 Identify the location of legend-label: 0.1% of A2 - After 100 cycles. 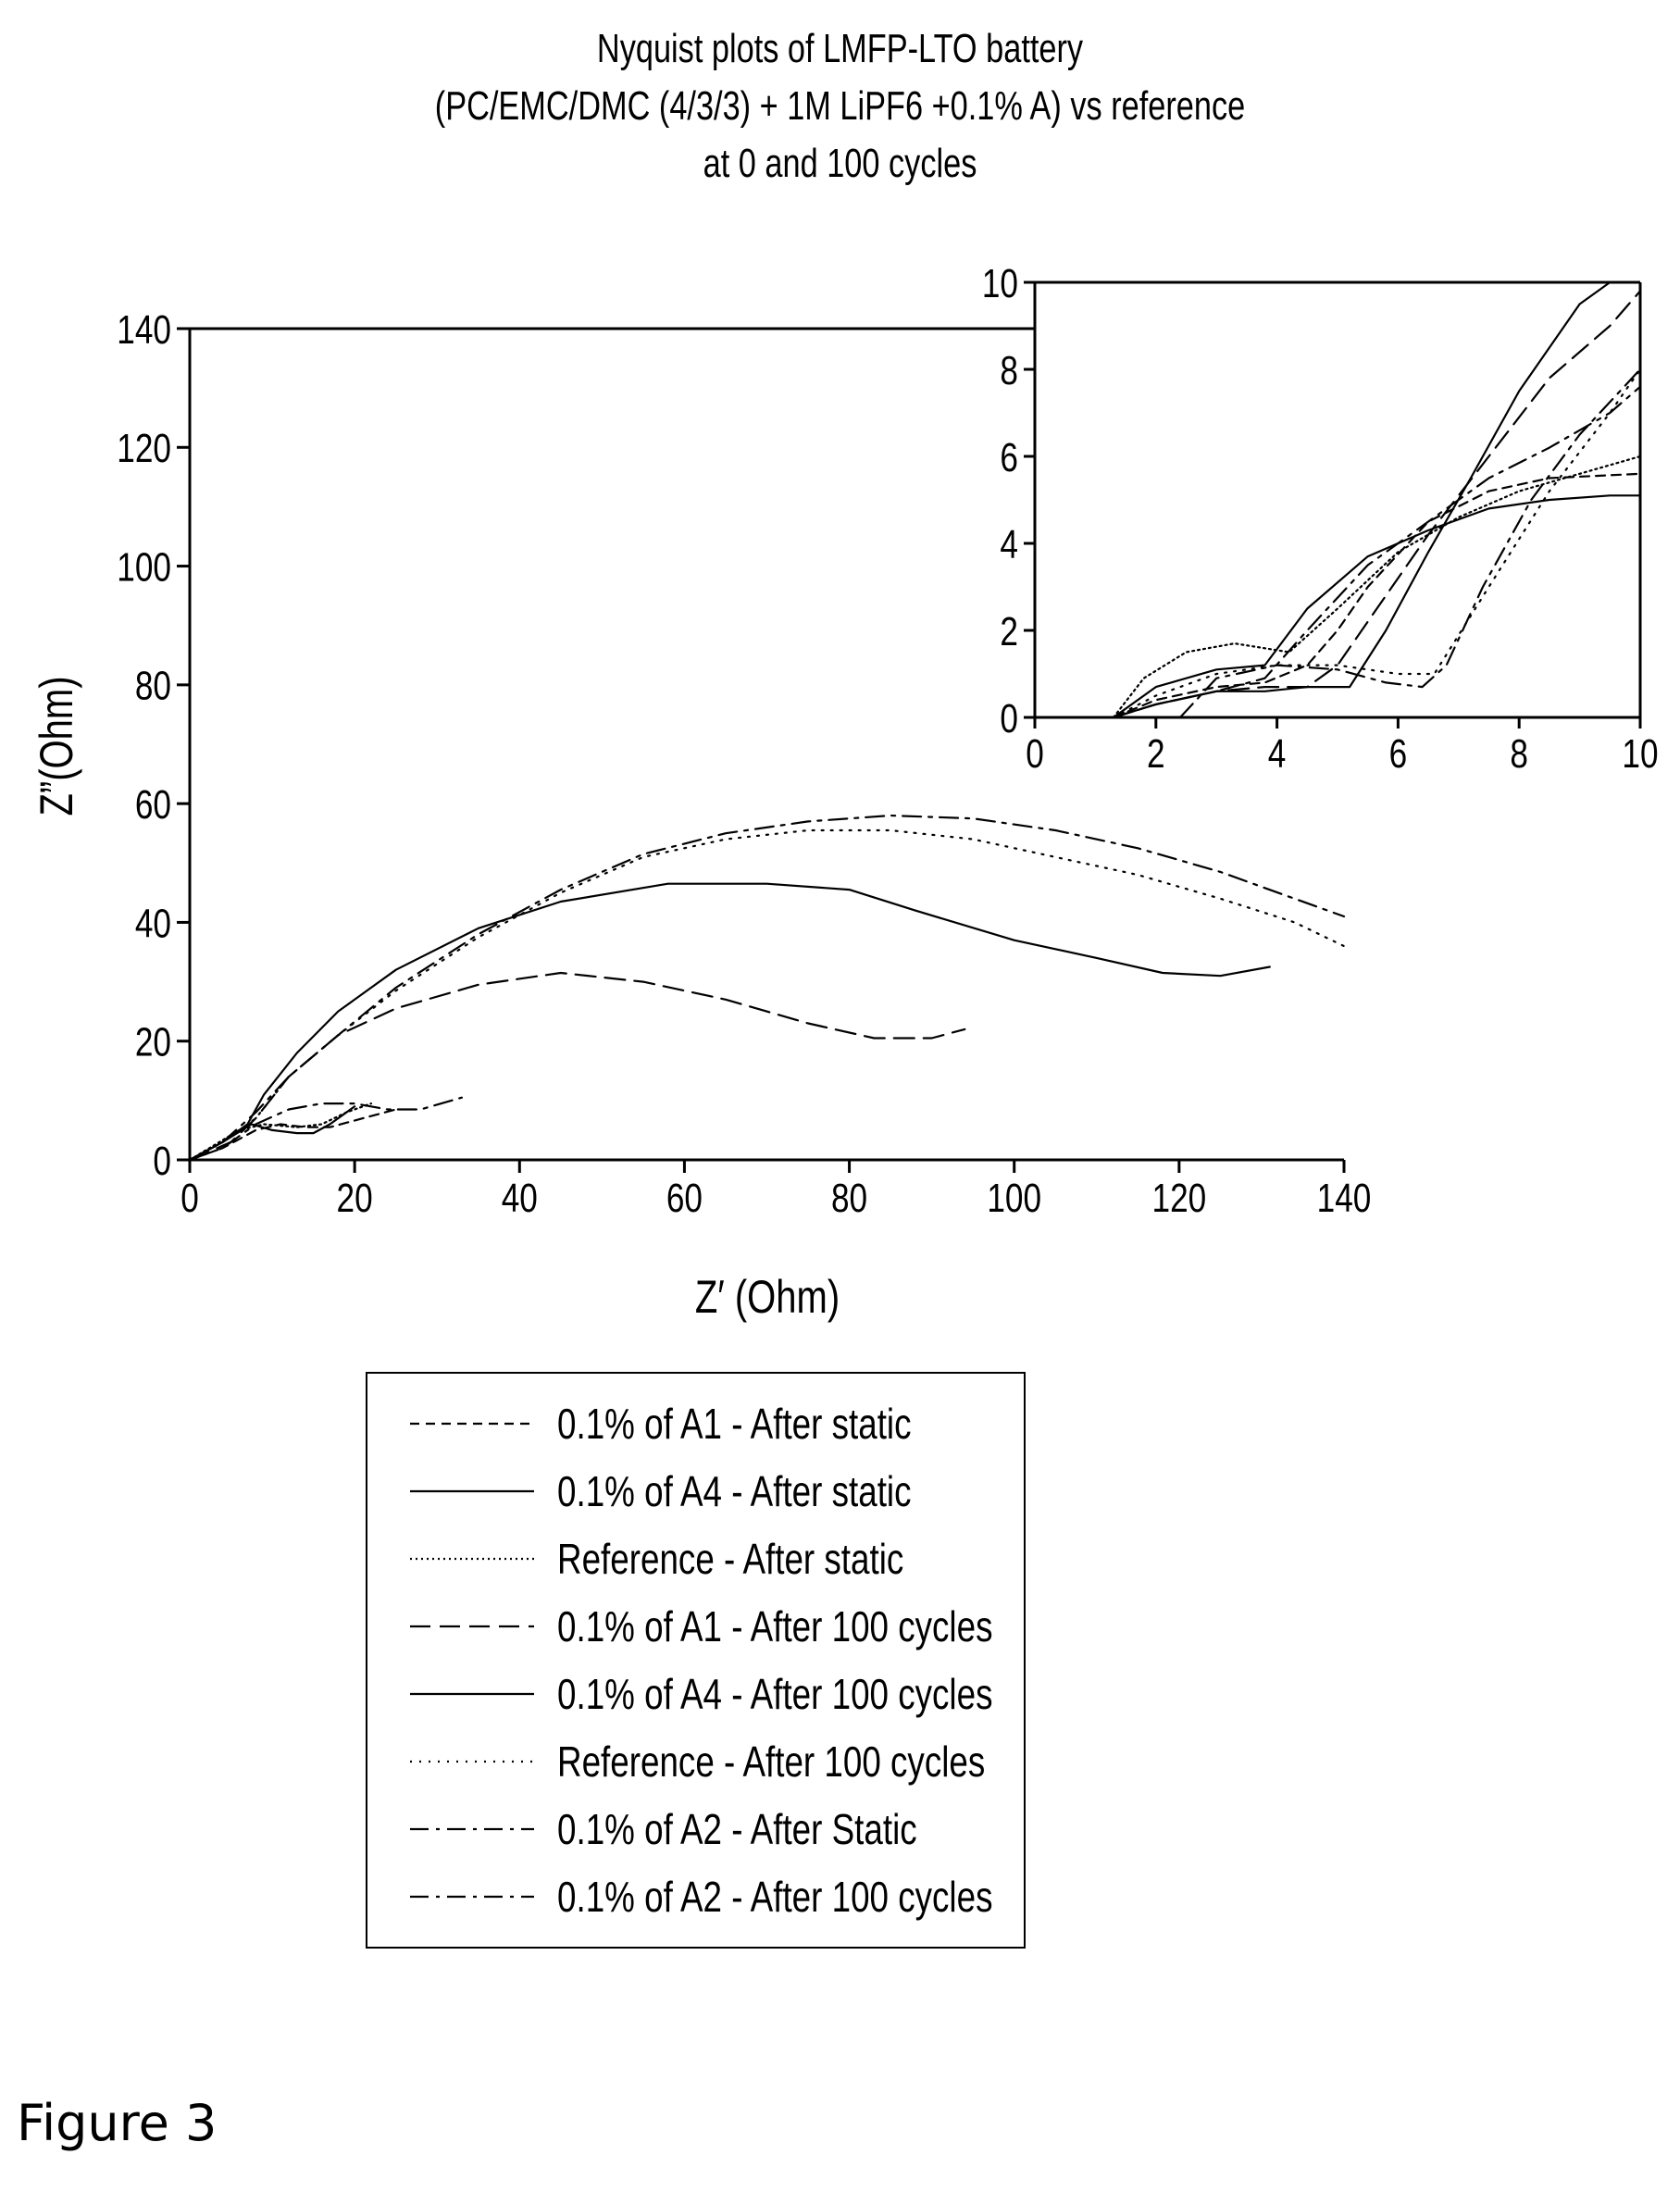
(775, 1897).